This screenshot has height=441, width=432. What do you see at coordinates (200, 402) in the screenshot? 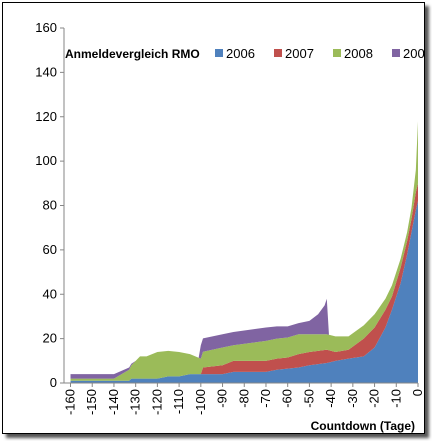
I see `x-tick-label: -100` at bounding box center [200, 402].